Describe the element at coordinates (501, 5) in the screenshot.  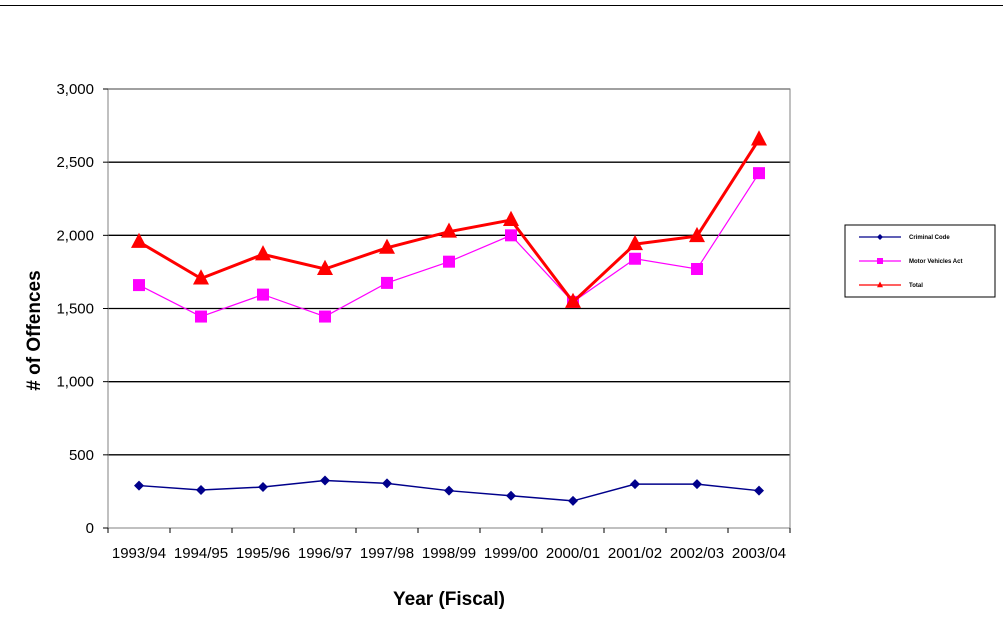
I see `top-rule` at that location.